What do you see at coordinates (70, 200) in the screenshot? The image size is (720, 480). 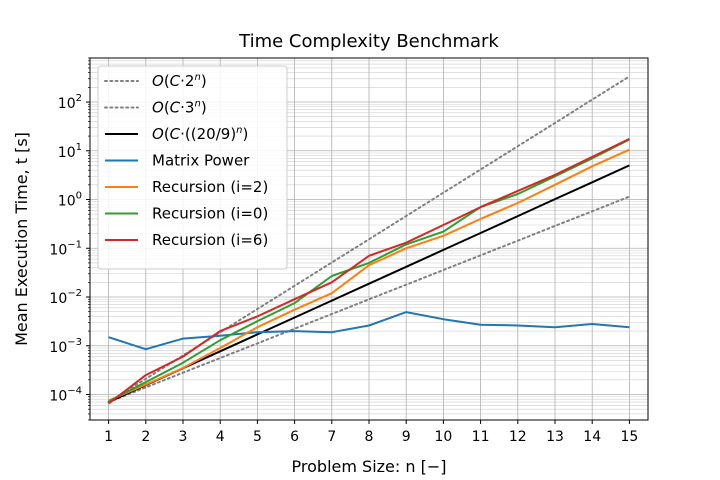 I see `y-tick-label: 10⁰` at bounding box center [70, 200].